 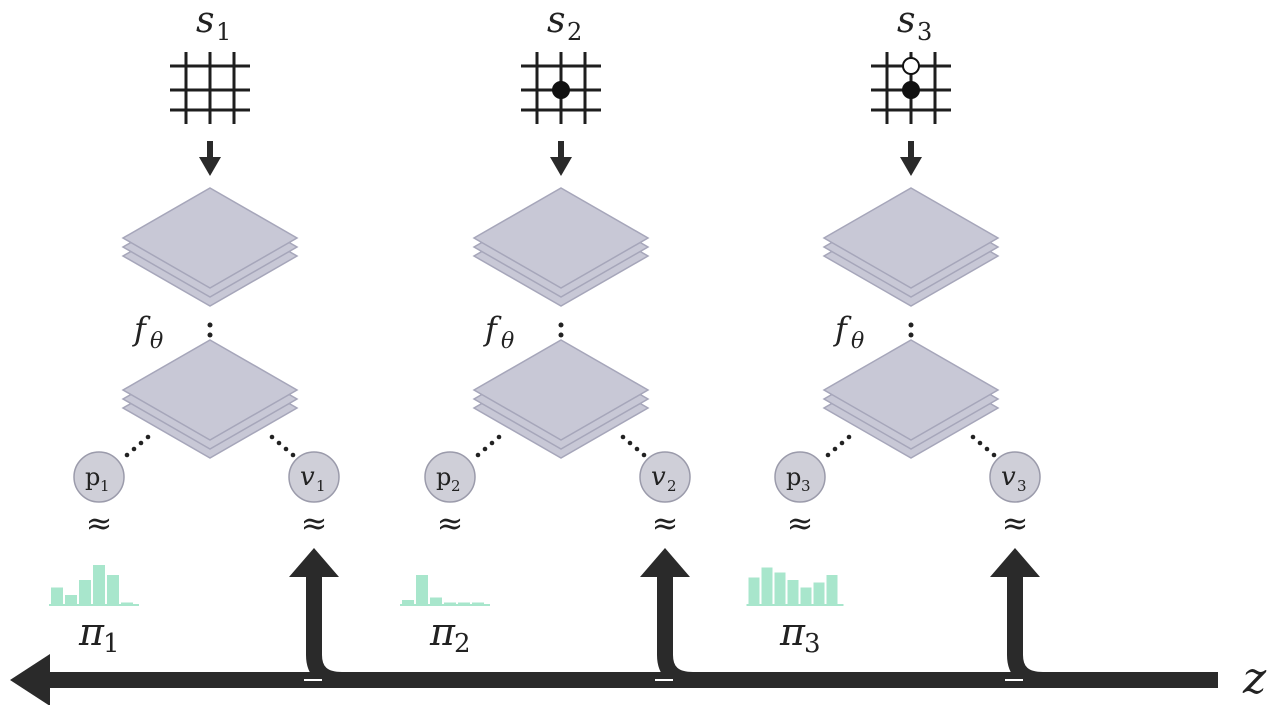 What do you see at coordinates (812, 644) in the screenshot?
I see `pi-index: 3` at bounding box center [812, 644].